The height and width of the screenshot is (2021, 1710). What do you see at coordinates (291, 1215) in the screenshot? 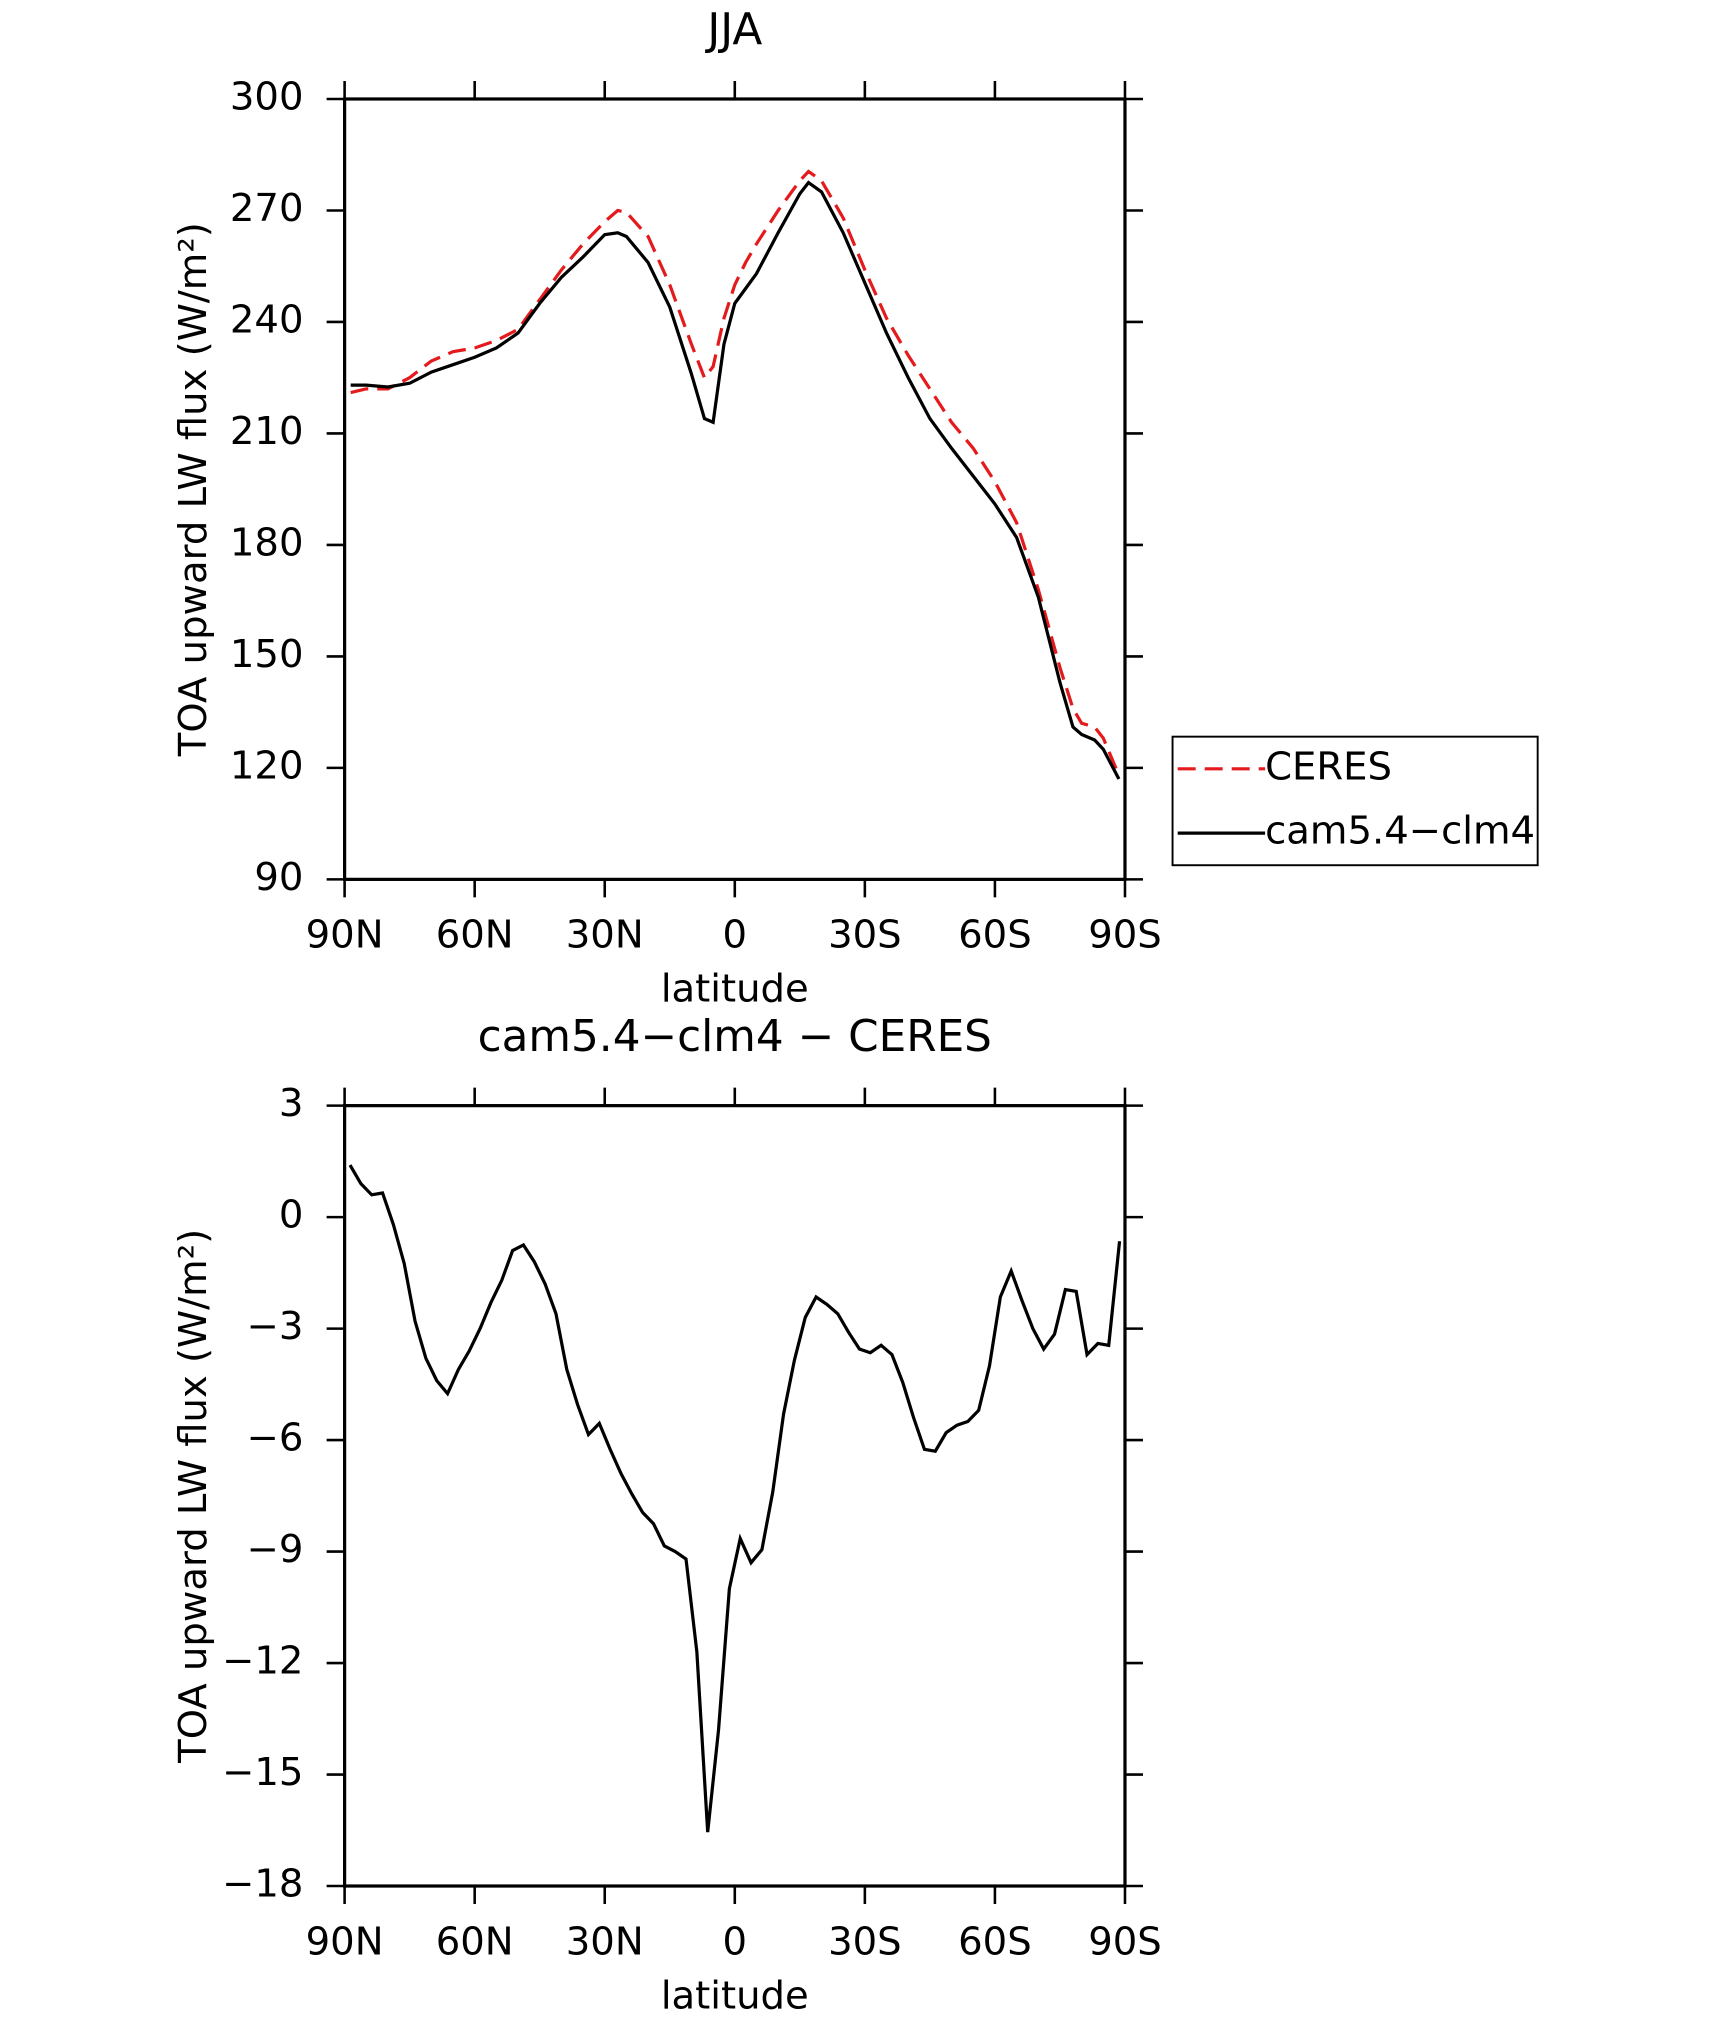
I see `y-tick-label: 0` at bounding box center [291, 1215].